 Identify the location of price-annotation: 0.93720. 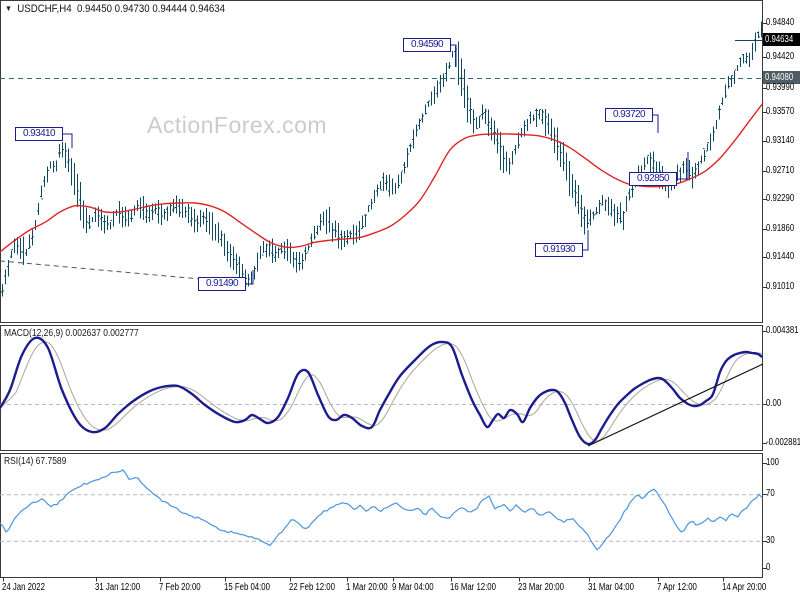
(629, 115).